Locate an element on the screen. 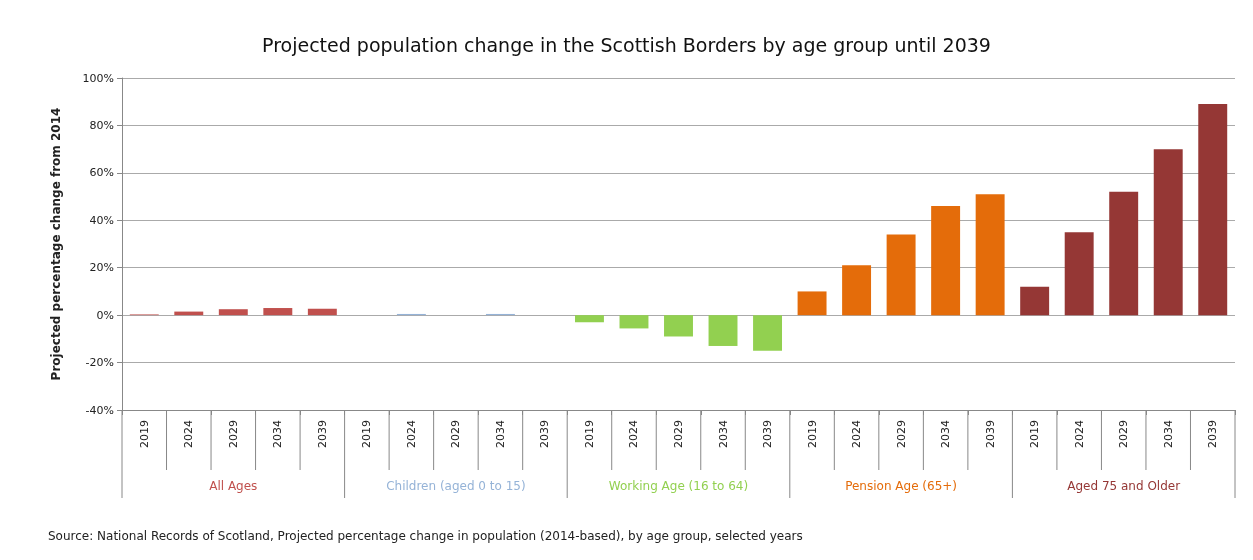 The height and width of the screenshot is (560, 1253). y-tick-label: -20% is located at coordinates (99, 363).